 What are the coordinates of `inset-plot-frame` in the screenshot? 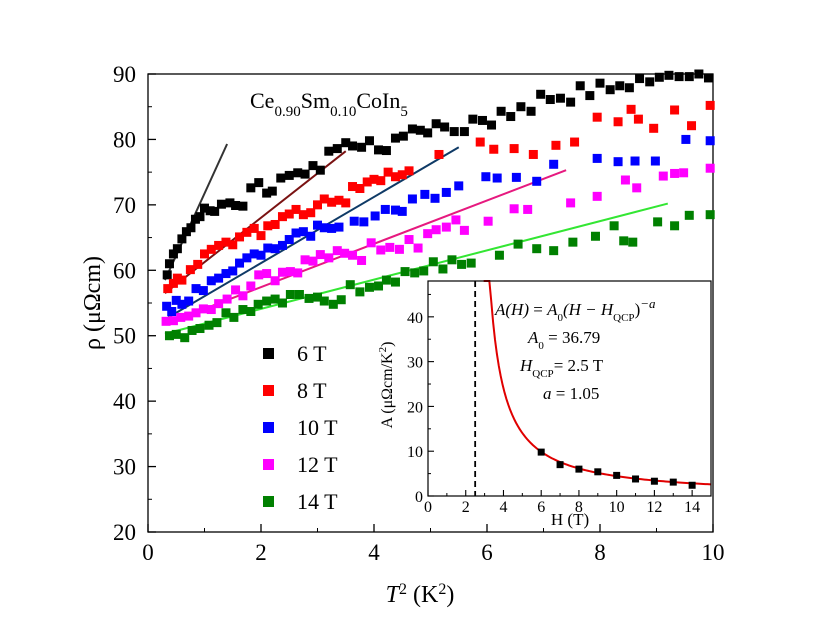 It's located at (569, 388).